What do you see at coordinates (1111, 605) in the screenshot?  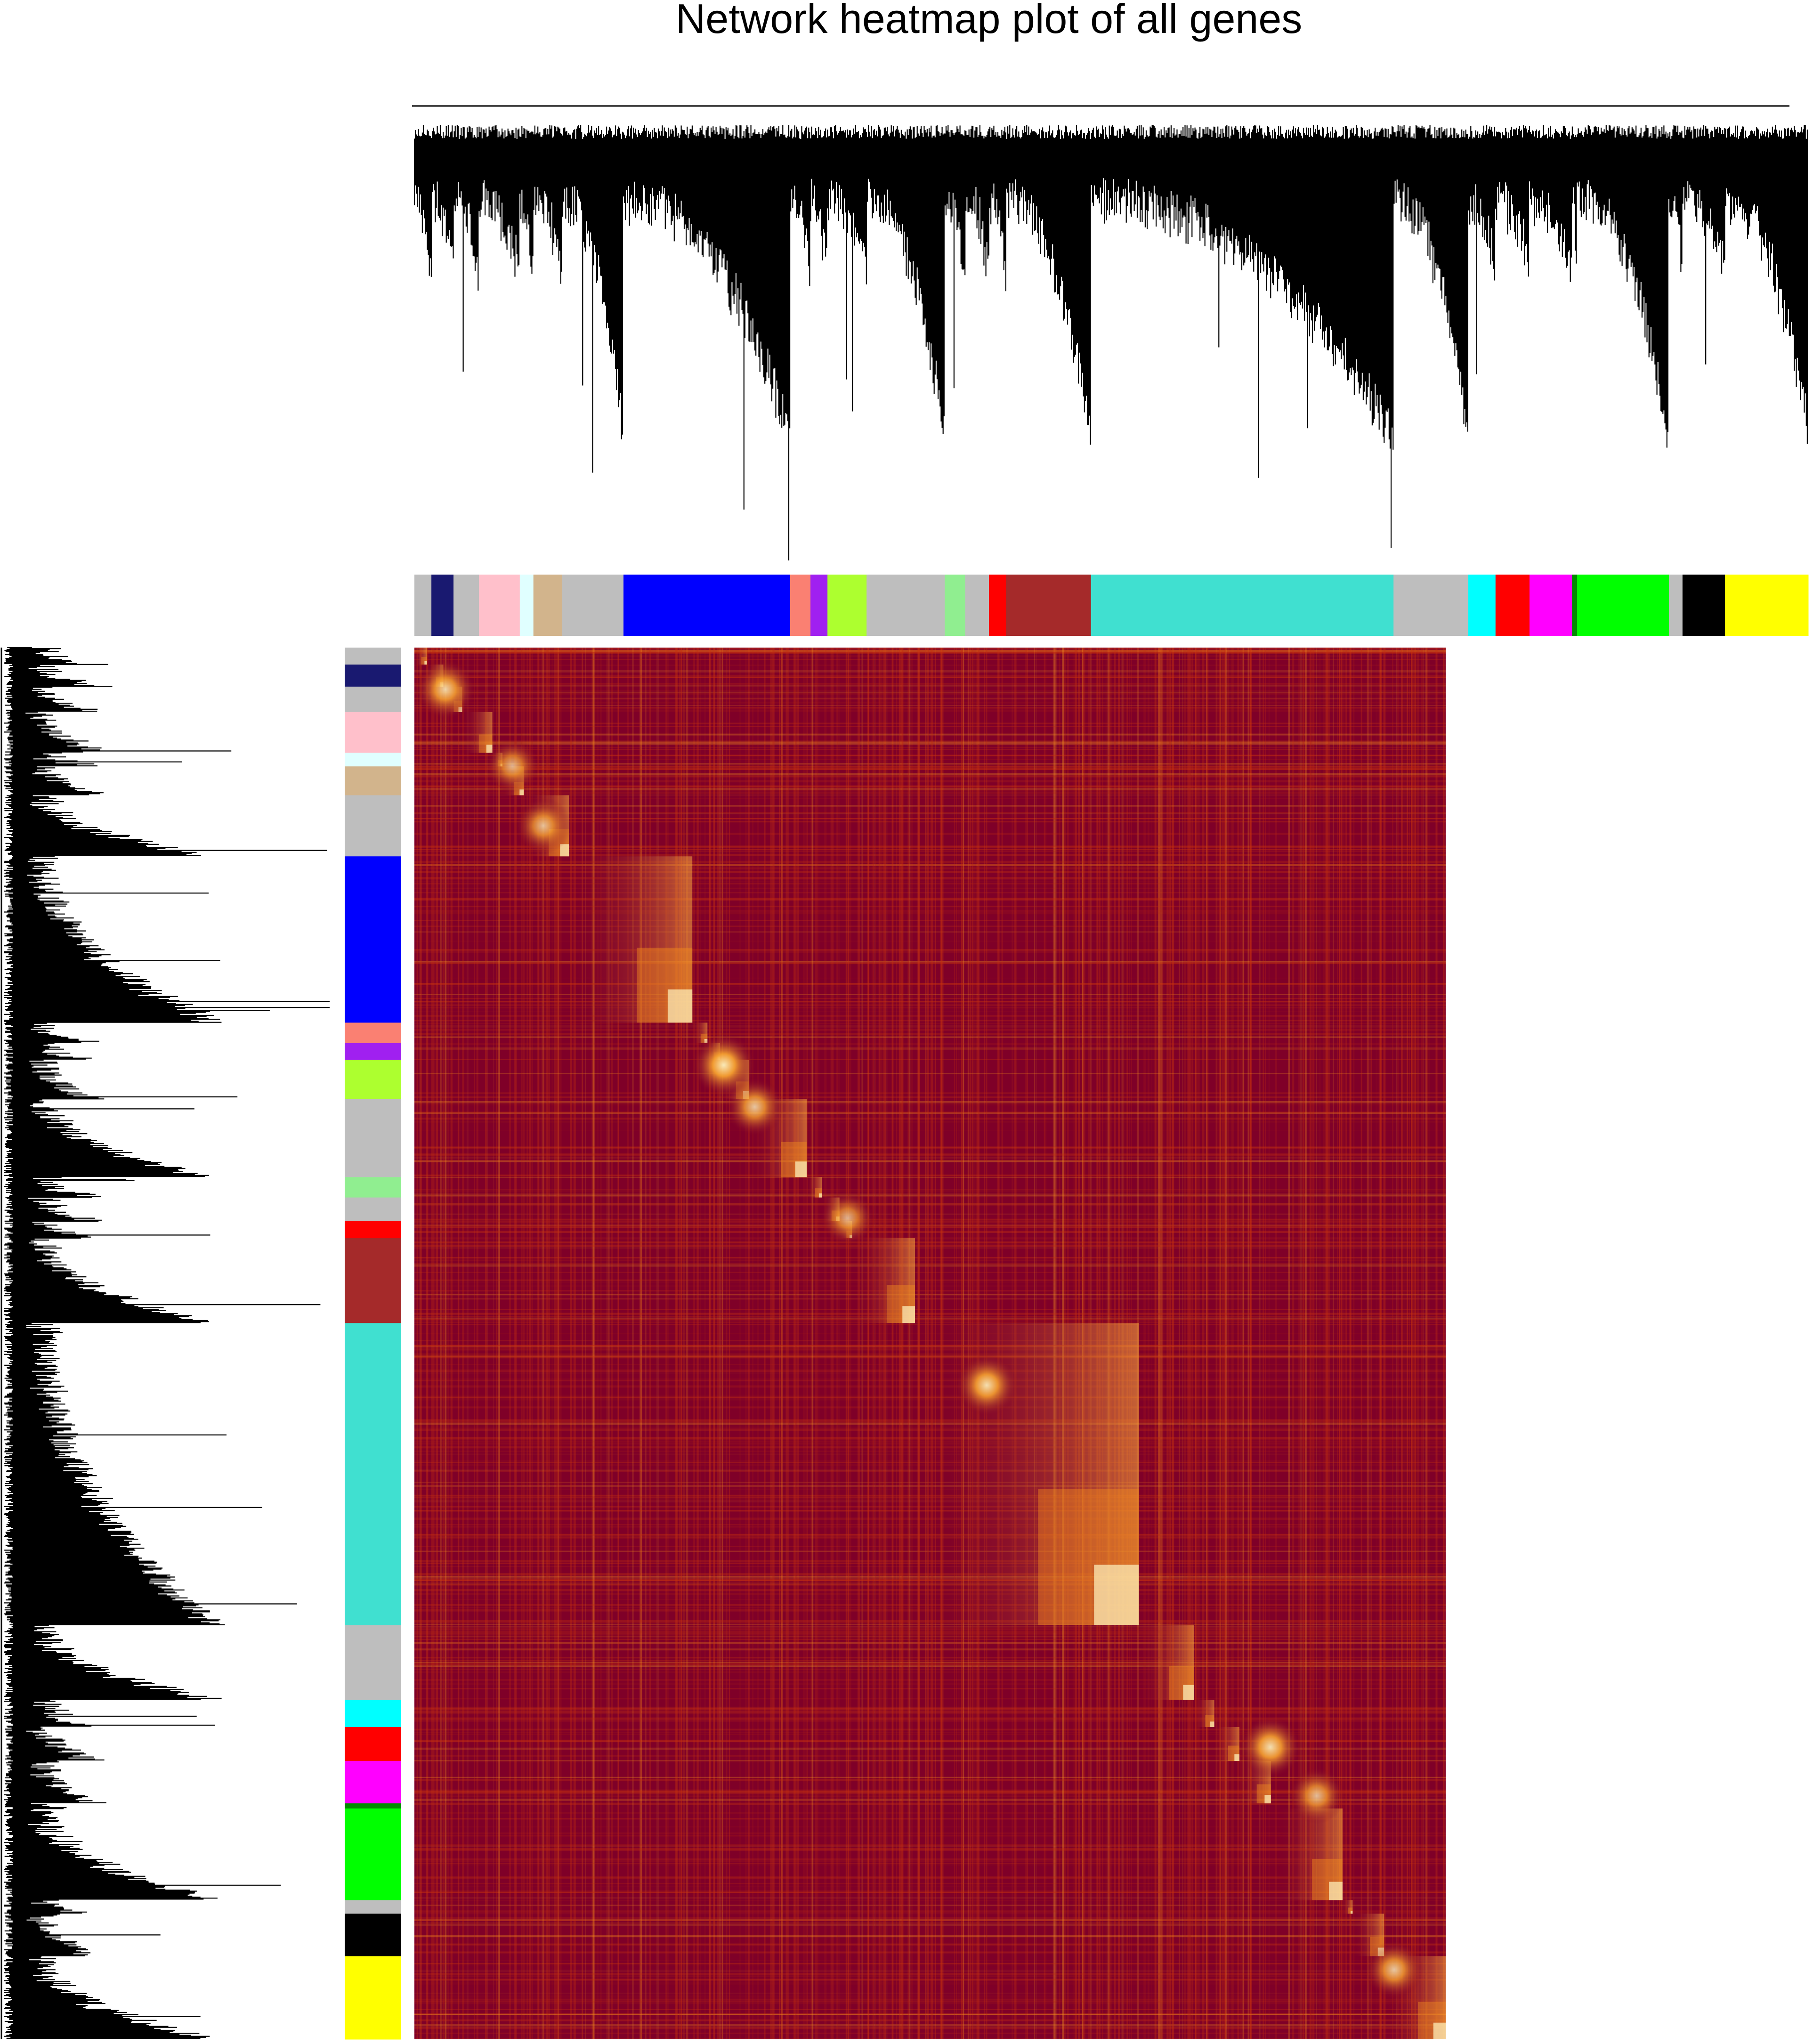 I see `top-module-color-bar` at bounding box center [1111, 605].